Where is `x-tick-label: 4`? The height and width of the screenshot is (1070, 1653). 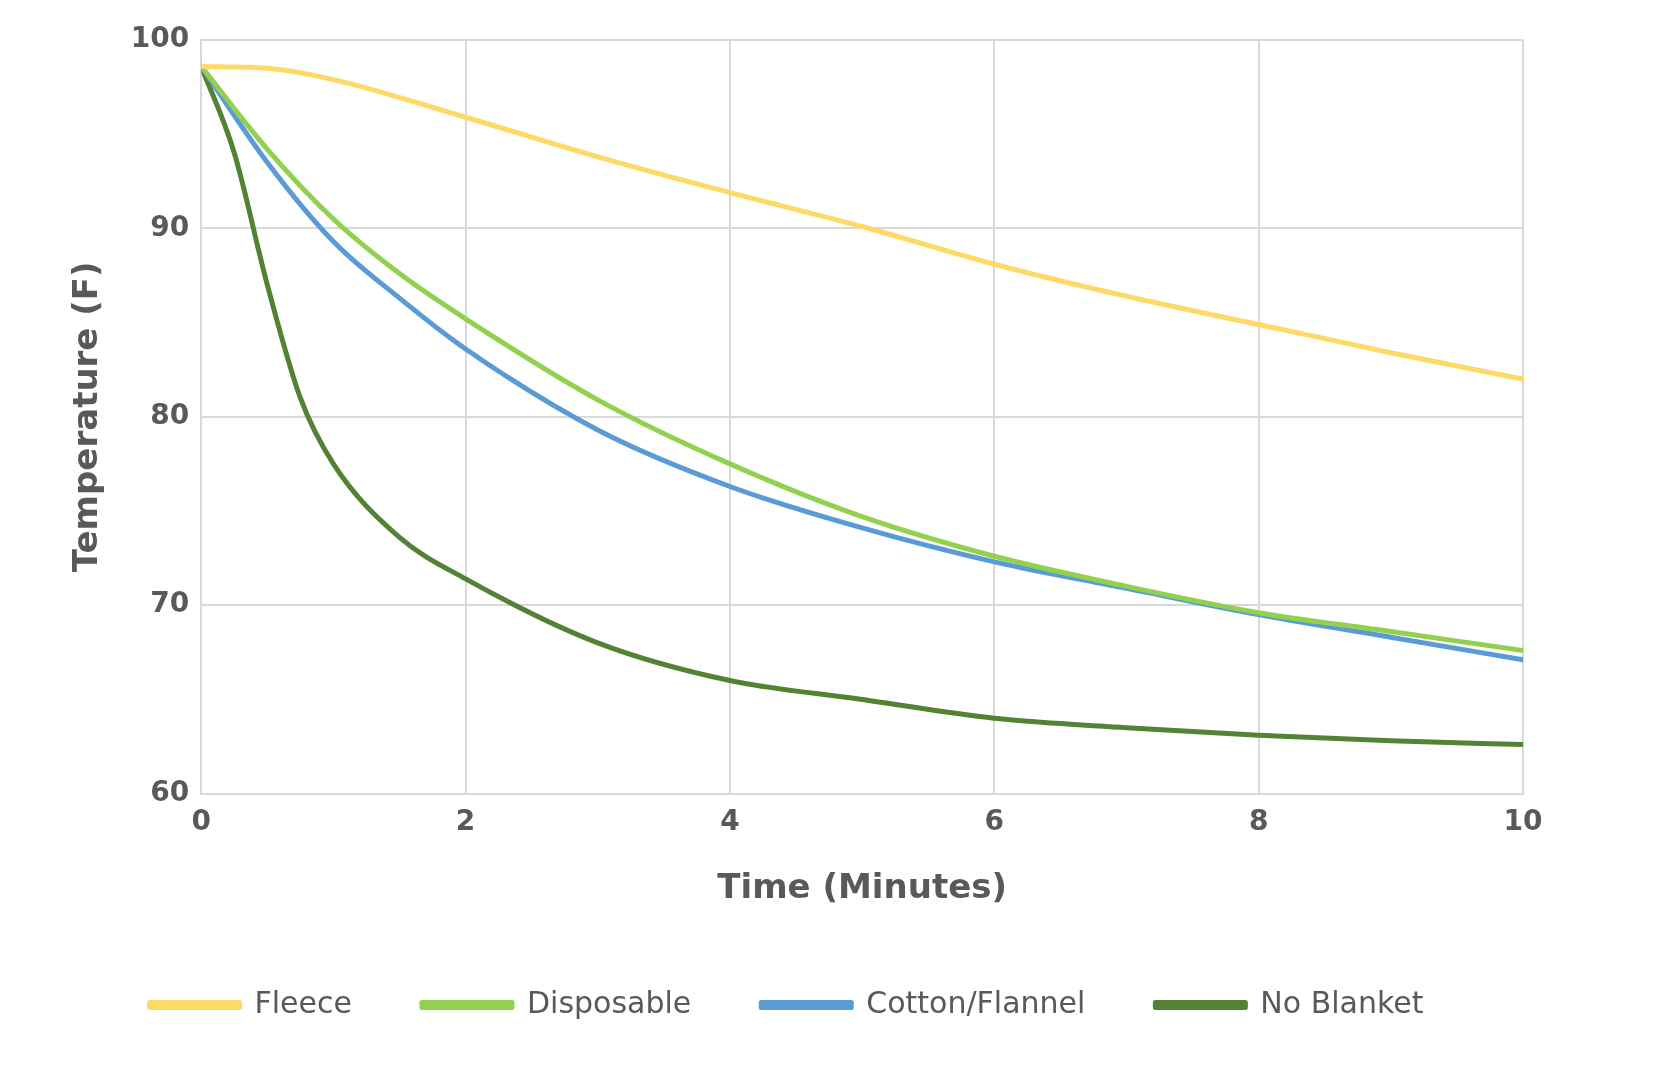
x-tick-label: 4 is located at coordinates (730, 820).